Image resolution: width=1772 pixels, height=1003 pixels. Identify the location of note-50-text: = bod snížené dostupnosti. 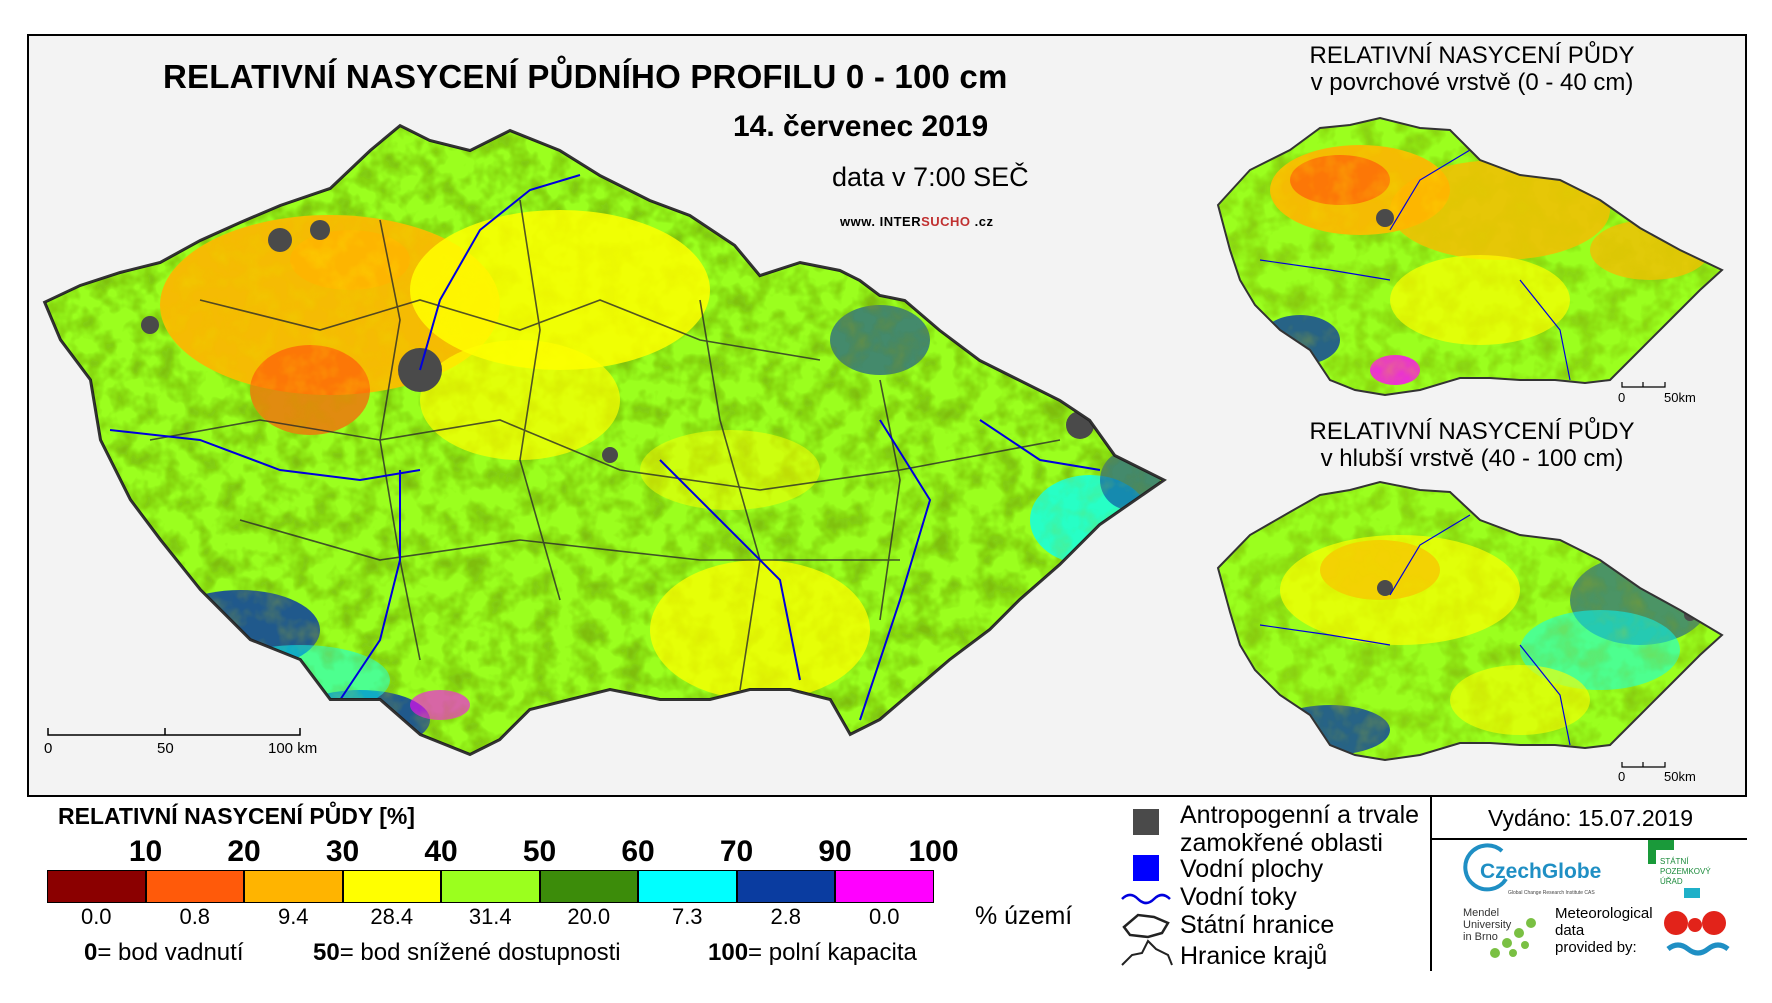
(480, 952).